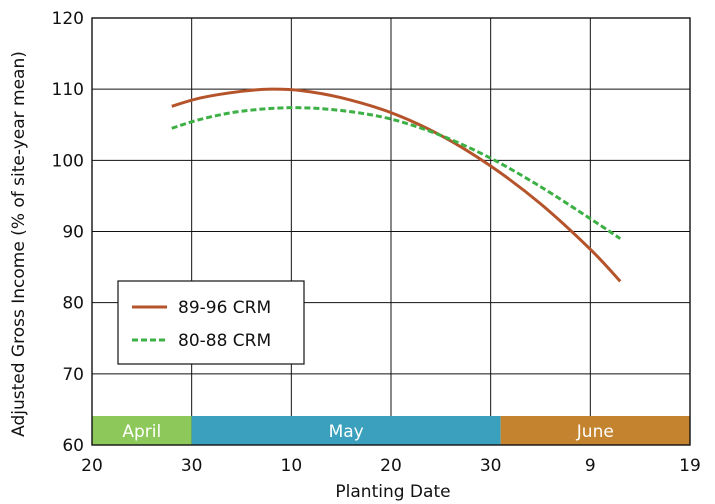 The width and height of the screenshot is (715, 504). I want to click on month-band-may, so click(346, 430).